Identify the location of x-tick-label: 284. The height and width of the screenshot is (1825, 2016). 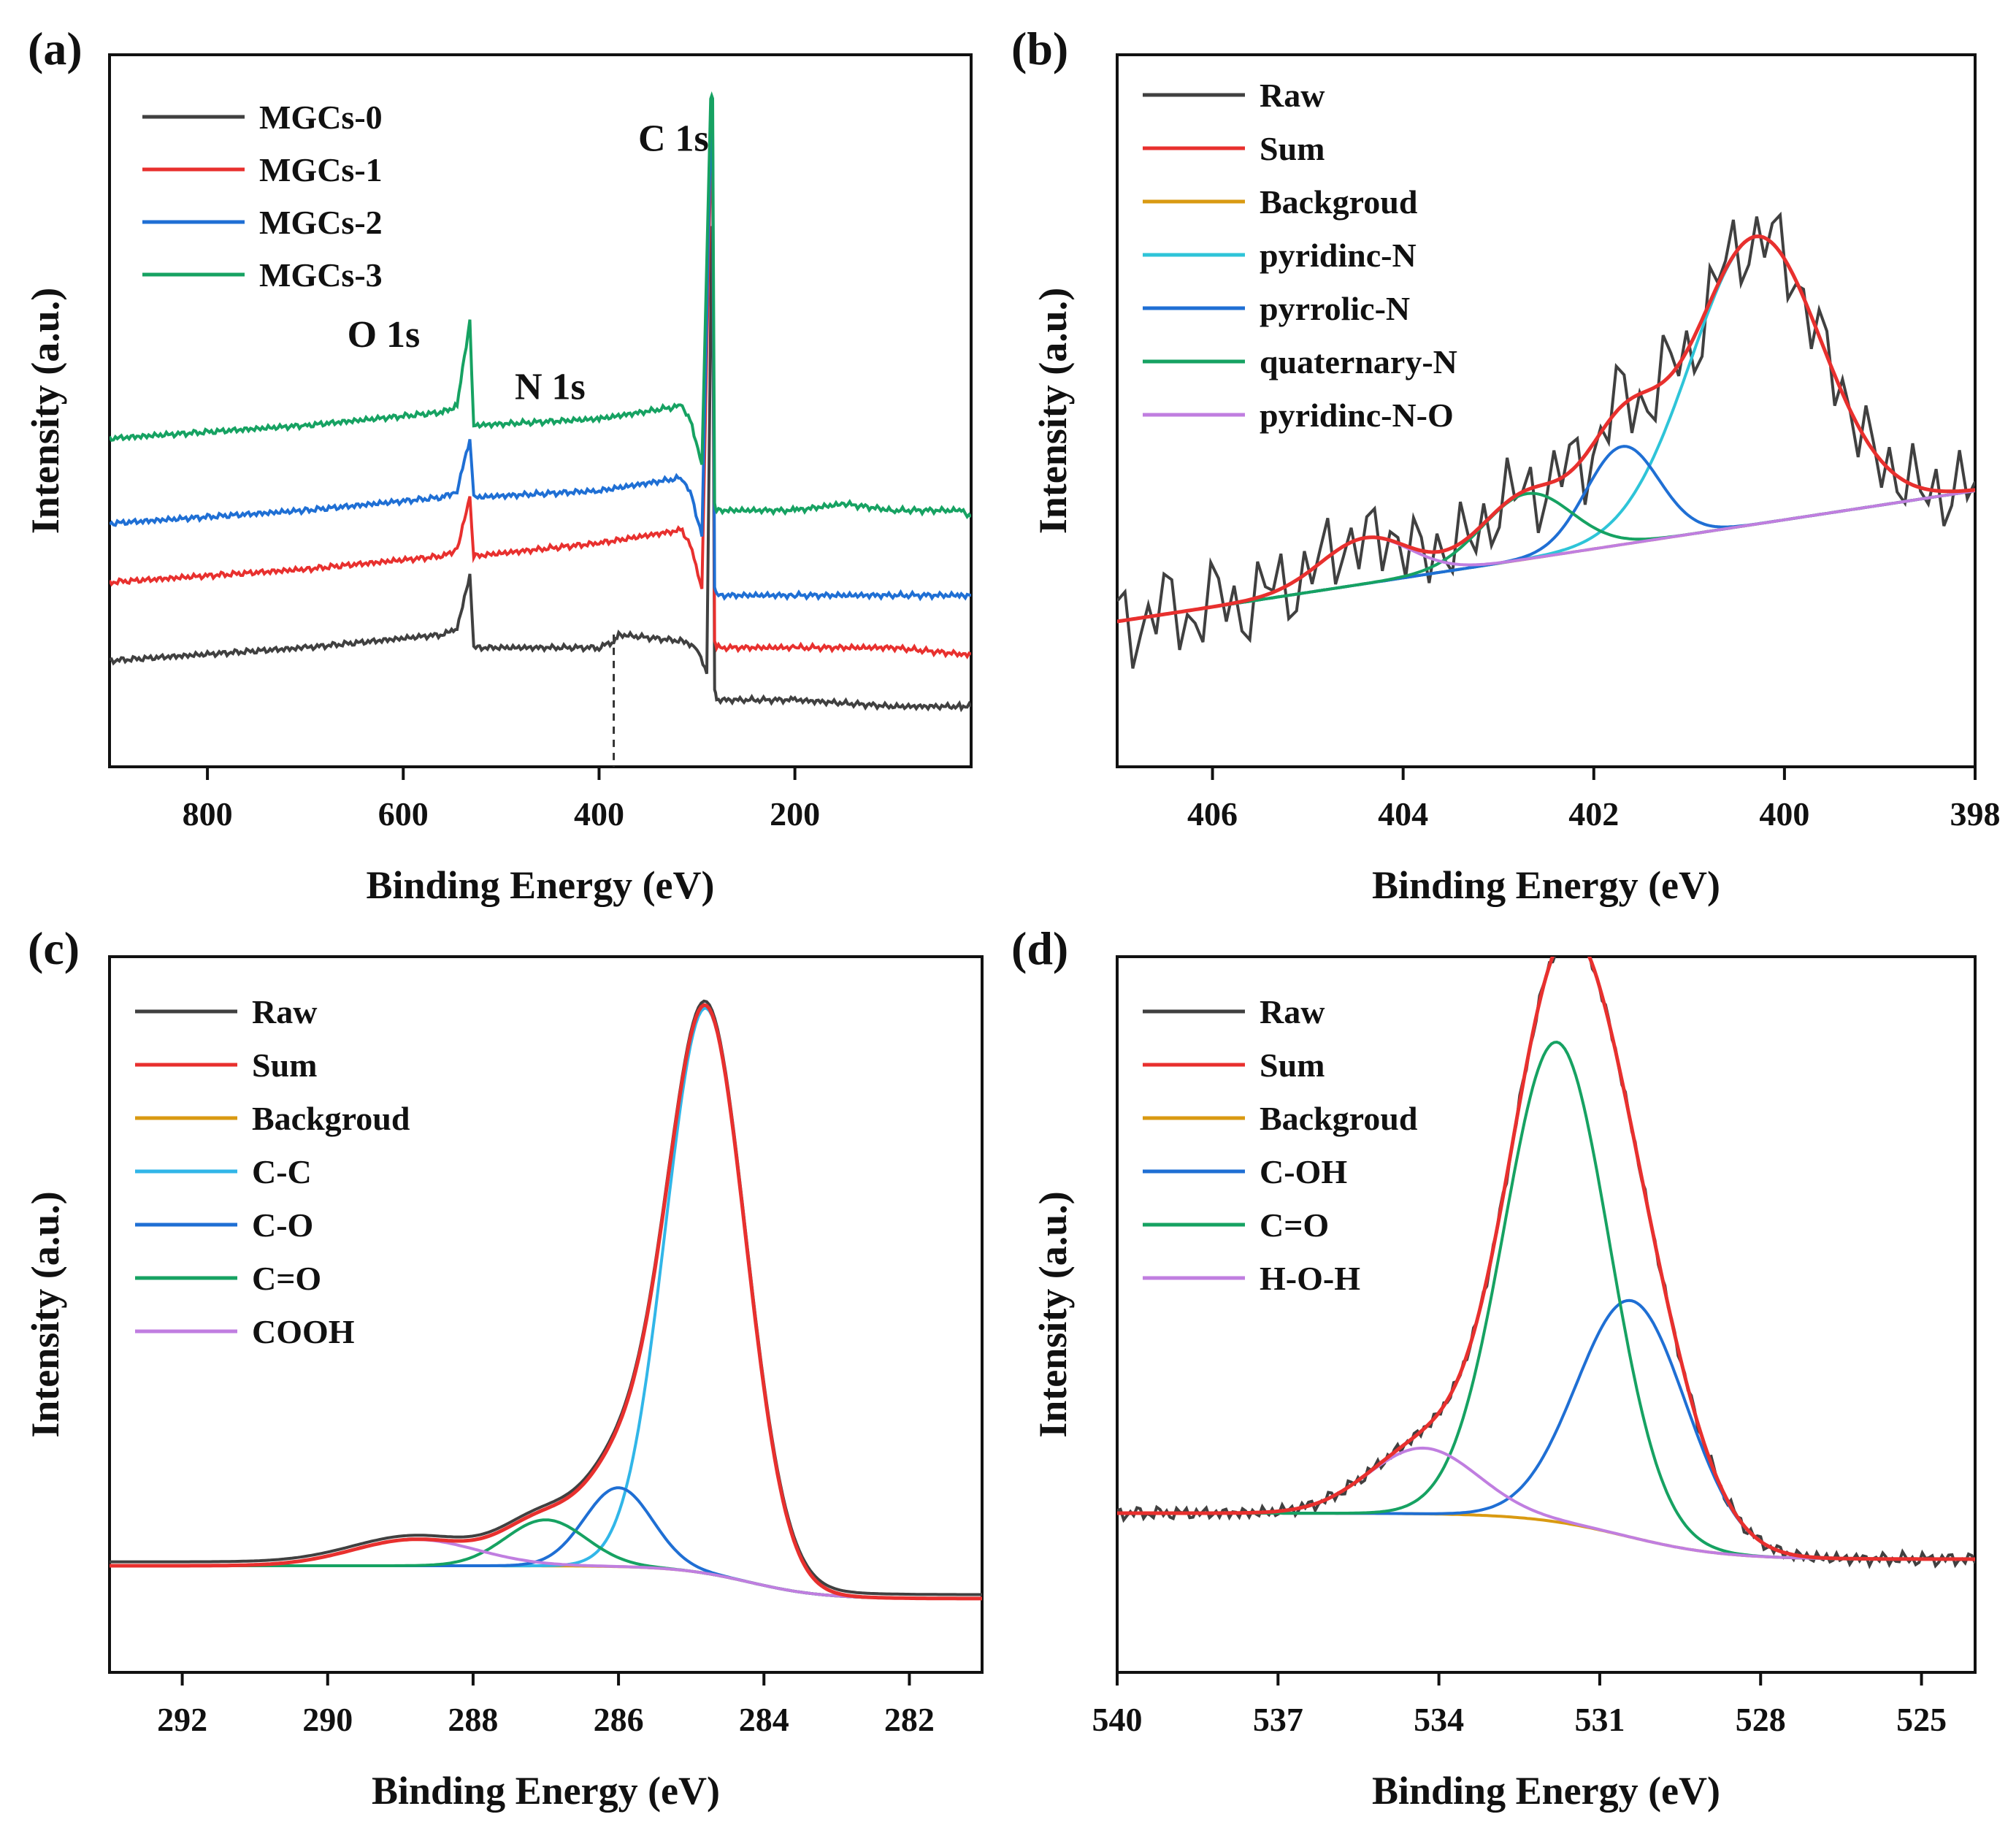
(764, 1719).